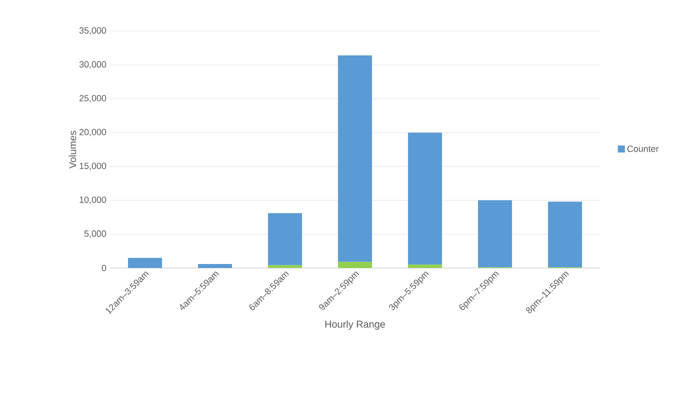 The image size is (686, 405). What do you see at coordinates (95, 234) in the screenshot?
I see `y-tick-label: 5,000` at bounding box center [95, 234].